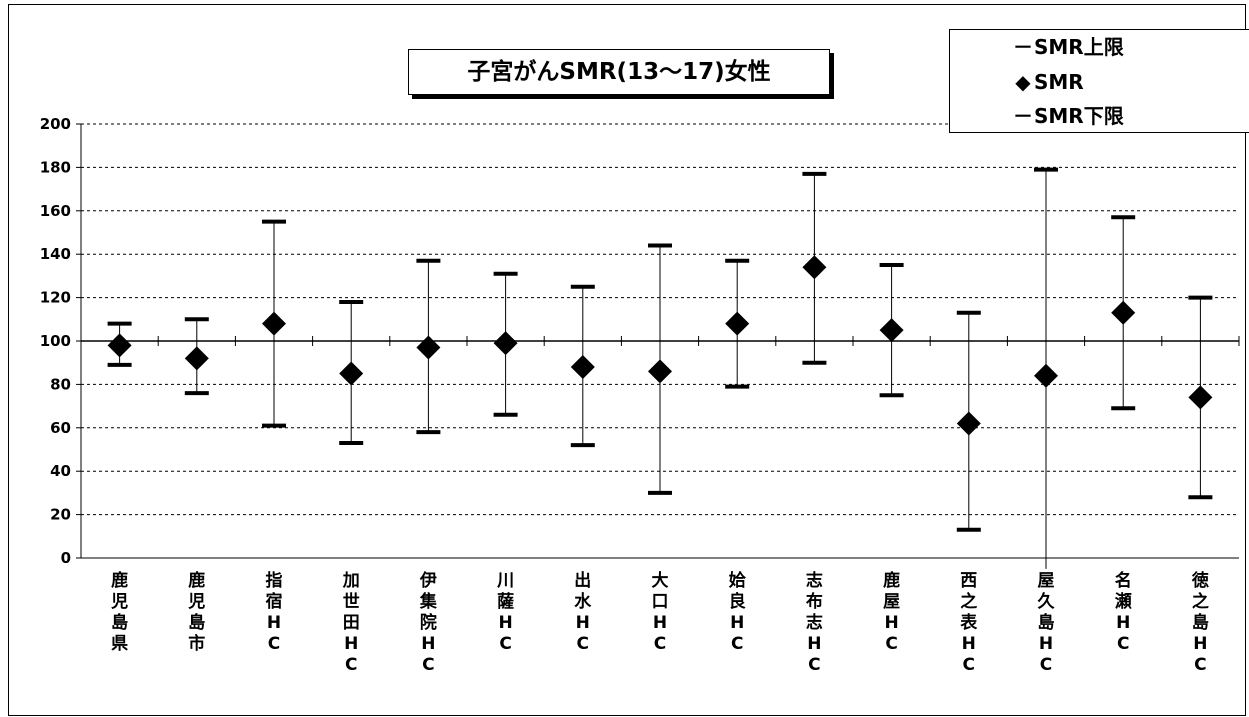 This screenshot has width=1249, height=717. Describe the element at coordinates (1059, 82) in the screenshot. I see `legend-smr-label: SMR` at that location.